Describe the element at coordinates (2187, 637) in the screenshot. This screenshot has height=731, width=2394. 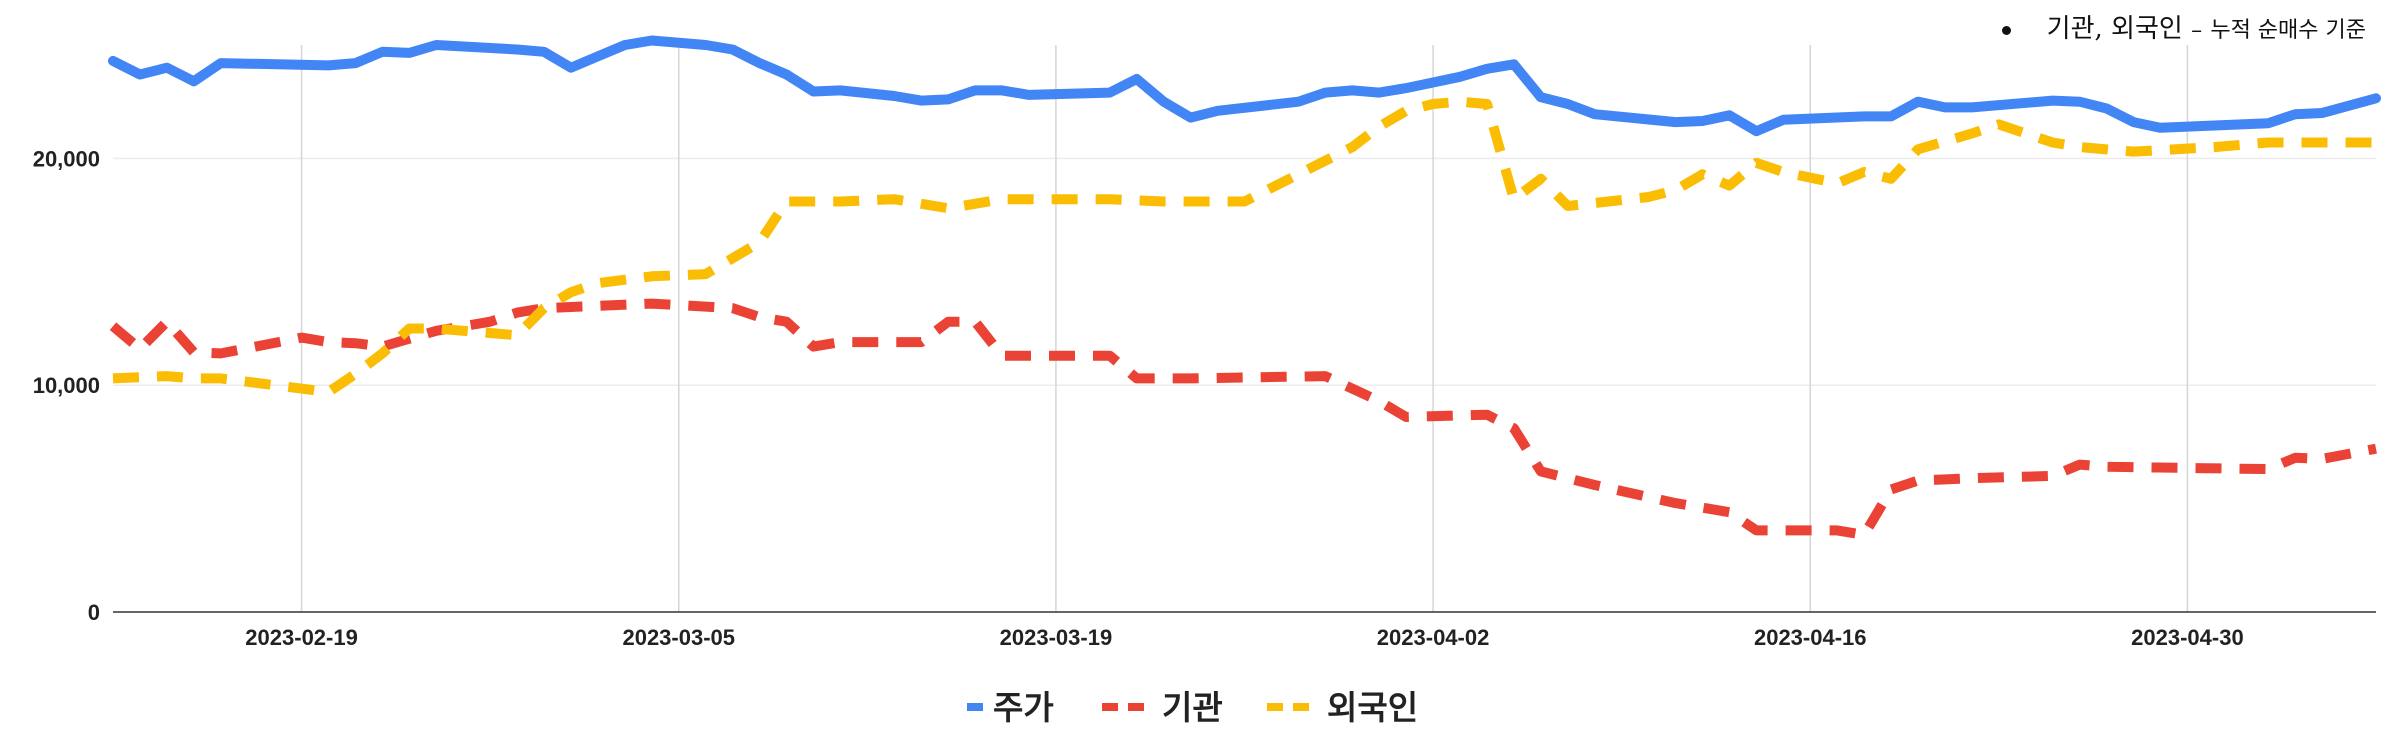
I see `x-tick-label: 2023-04-30` at that location.